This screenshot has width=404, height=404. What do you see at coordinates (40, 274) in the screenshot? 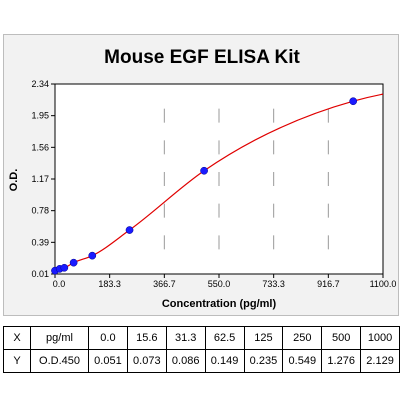
I see `y-tick-label: 0.01` at bounding box center [40, 274].